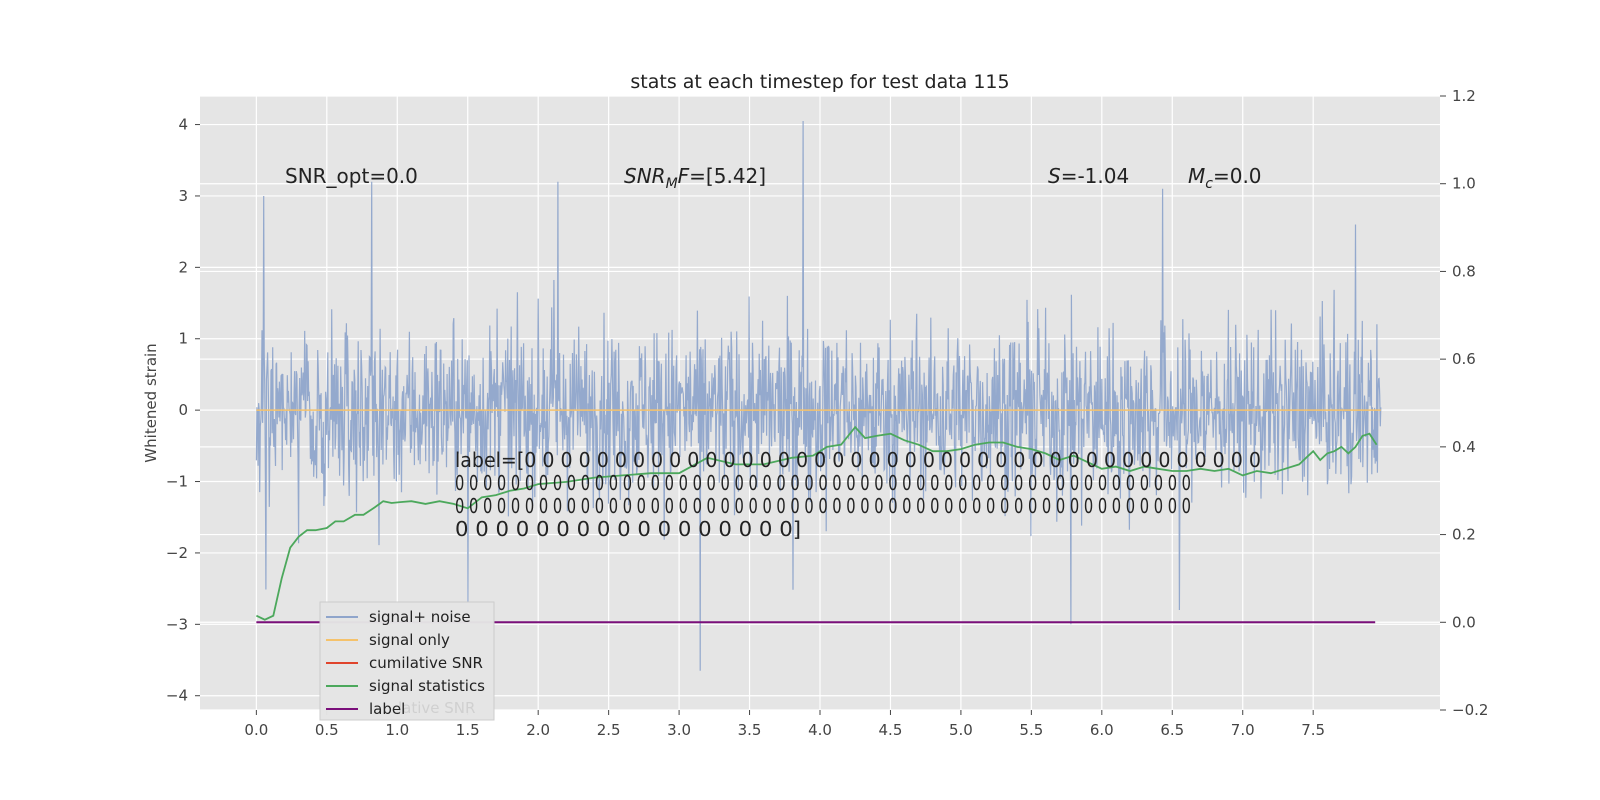  I want to click on y-right-tick-label: −0.2, so click(1470, 710).